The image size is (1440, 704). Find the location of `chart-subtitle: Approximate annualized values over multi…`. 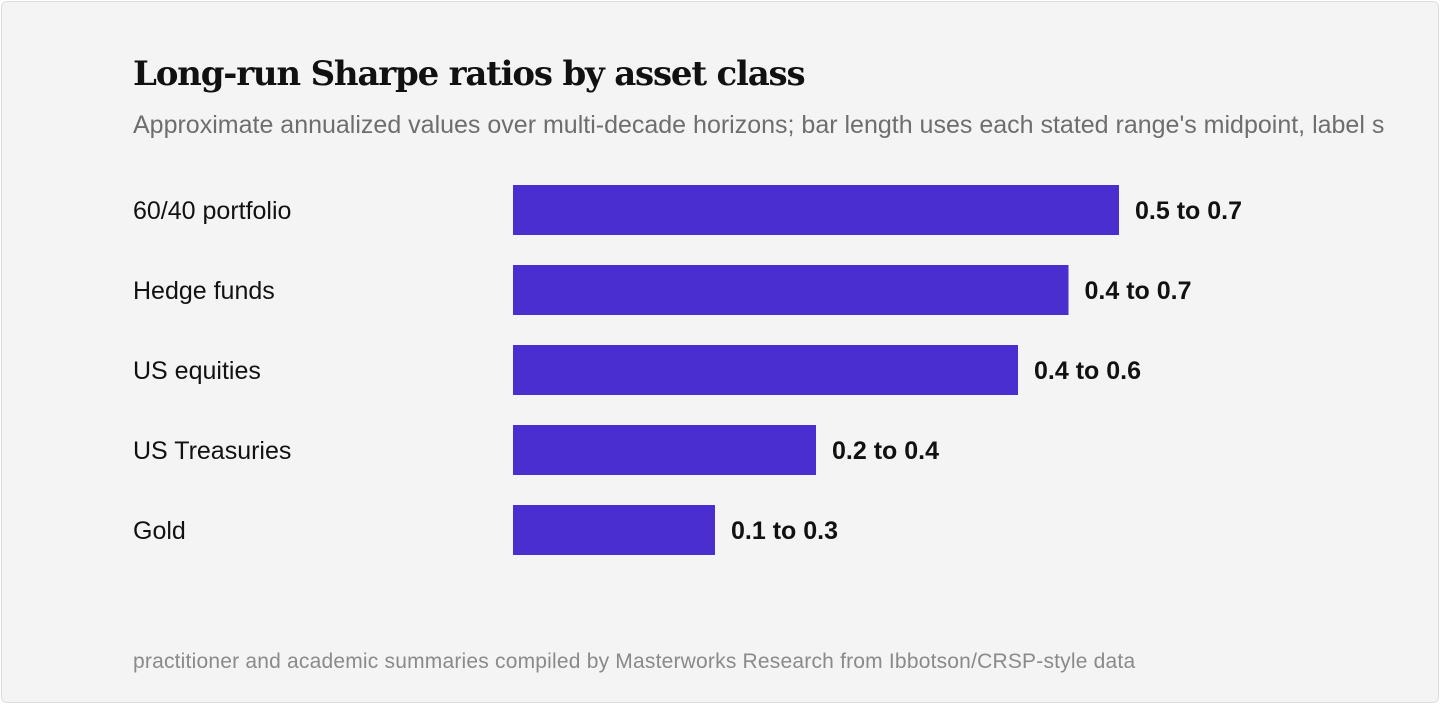

chart-subtitle: Approximate annualized values over multi… is located at coordinates (759, 125).